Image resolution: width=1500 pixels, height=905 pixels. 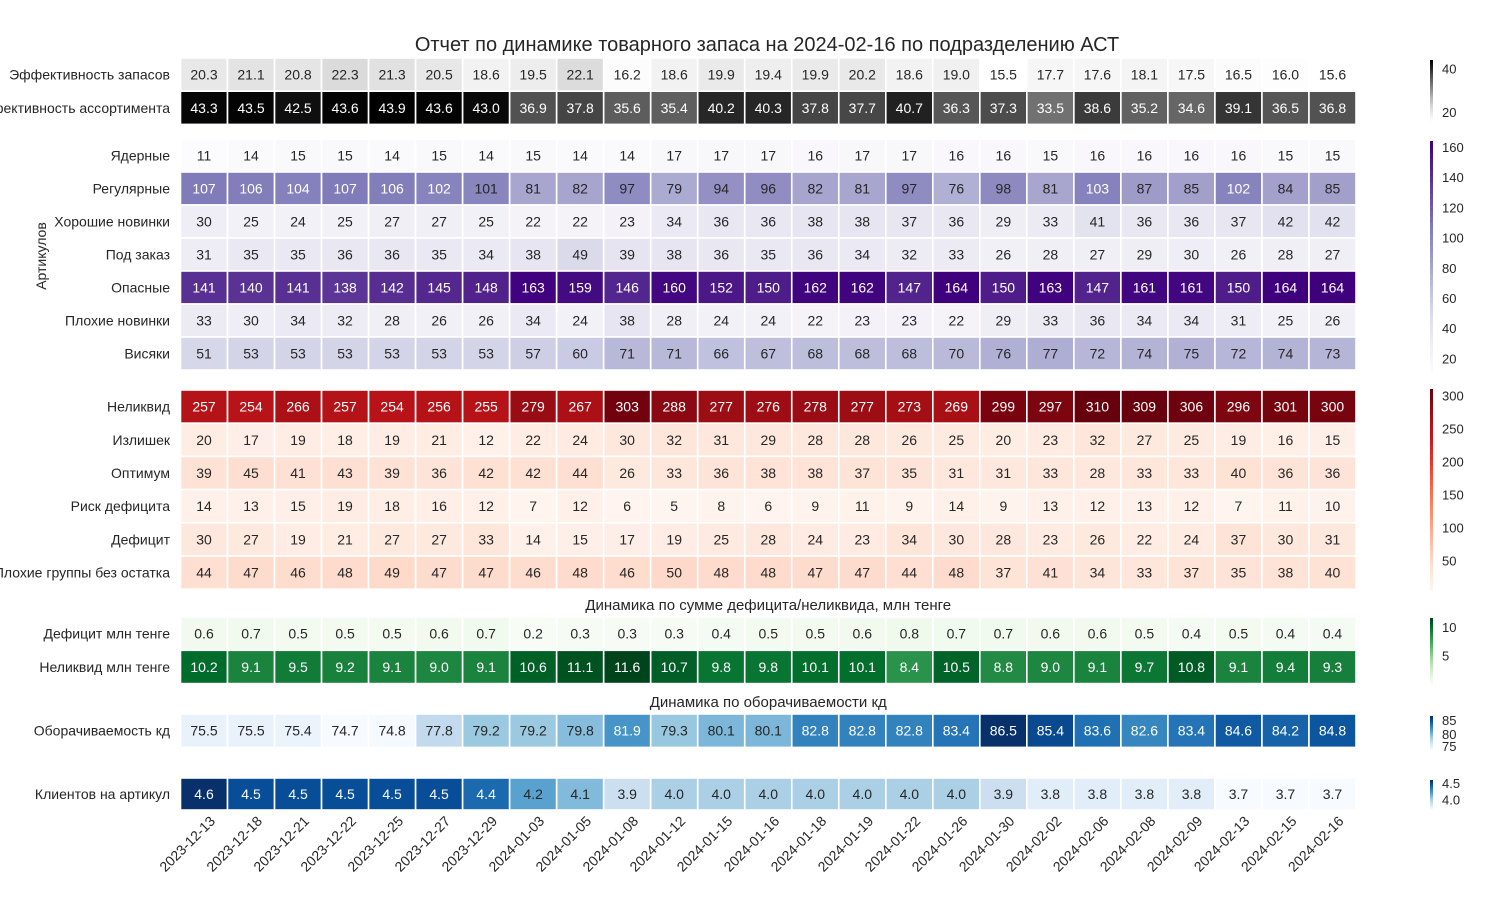 I want to click on cell-value: 74.7, so click(x=344, y=731).